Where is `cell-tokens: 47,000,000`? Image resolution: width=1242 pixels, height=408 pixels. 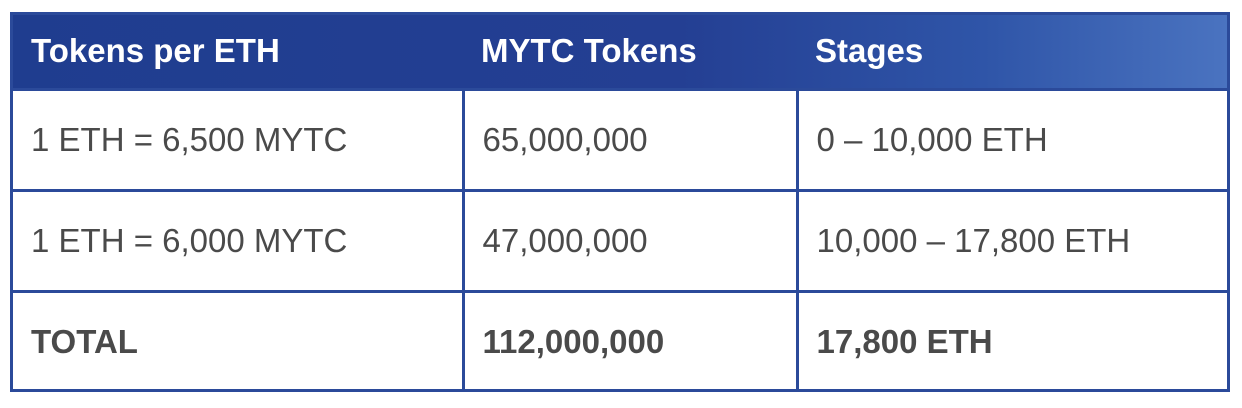
cell-tokens: 47,000,000 is located at coordinates (631, 239).